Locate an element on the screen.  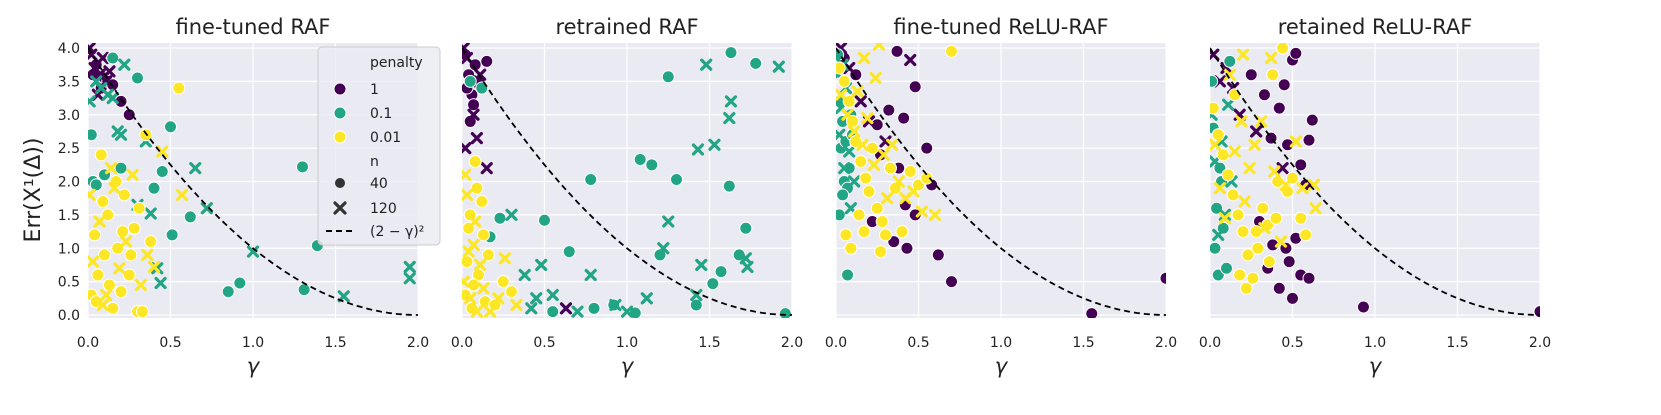
legend: penalty 1 0.1 0.01 n 40 120 (2 − γ)² is located at coordinates (379, 146).